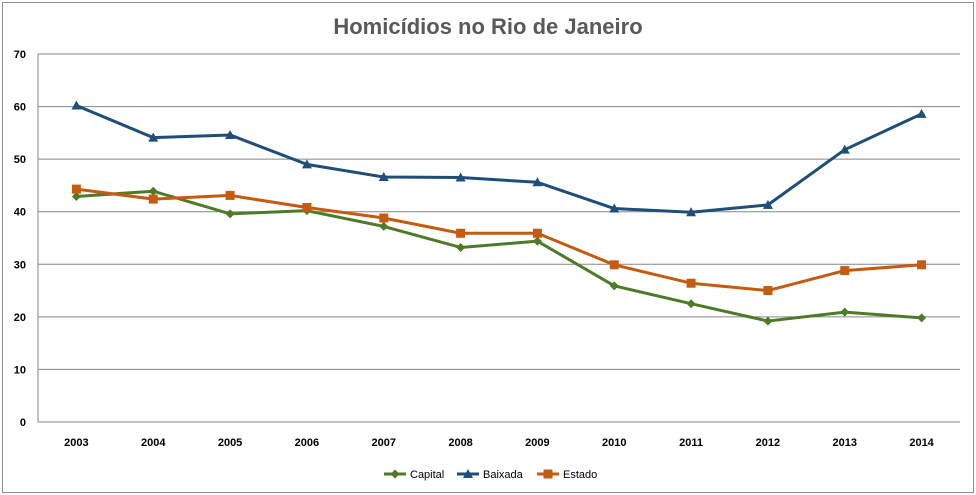 The height and width of the screenshot is (495, 976). I want to click on point-baixada-2006, so click(306, 164).